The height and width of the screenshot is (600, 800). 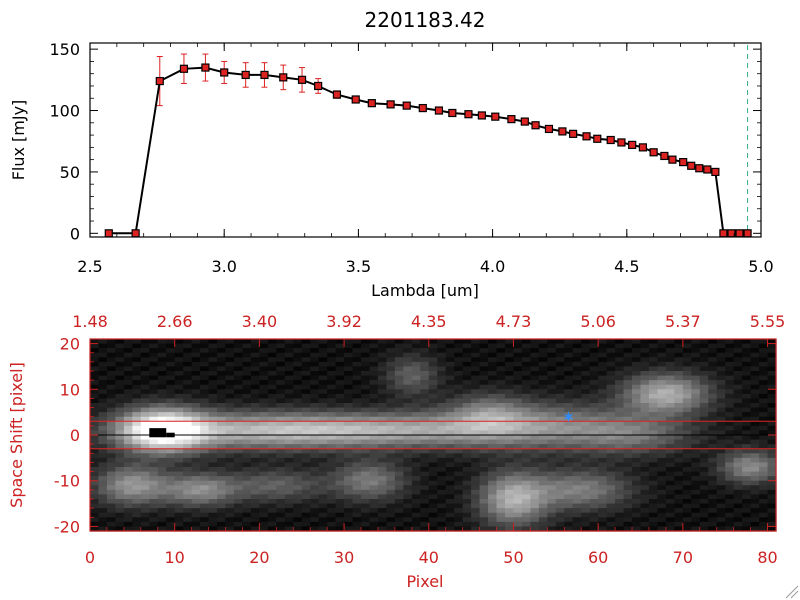 I want to click on resize-grip-icon, so click(x=792, y=592).